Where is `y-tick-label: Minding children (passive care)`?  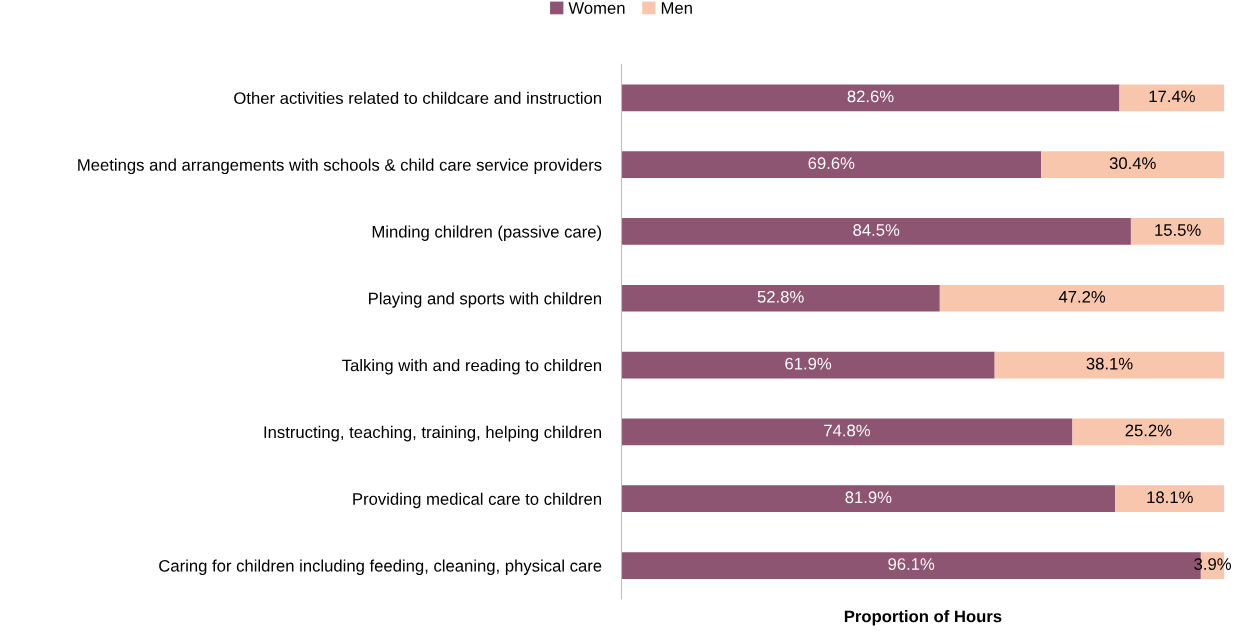
y-tick-label: Minding children (passive care) is located at coordinates (487, 233).